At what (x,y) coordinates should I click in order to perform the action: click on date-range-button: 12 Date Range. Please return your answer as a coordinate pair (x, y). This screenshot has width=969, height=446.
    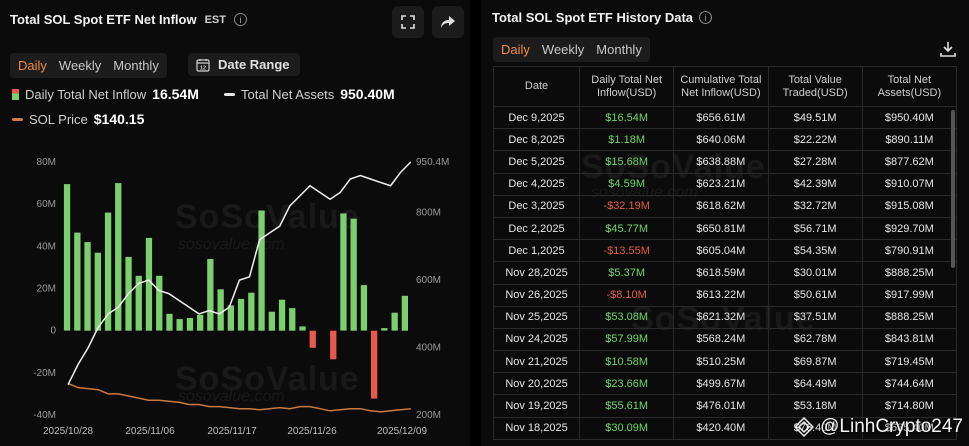
    Looking at the image, I should click on (244, 64).